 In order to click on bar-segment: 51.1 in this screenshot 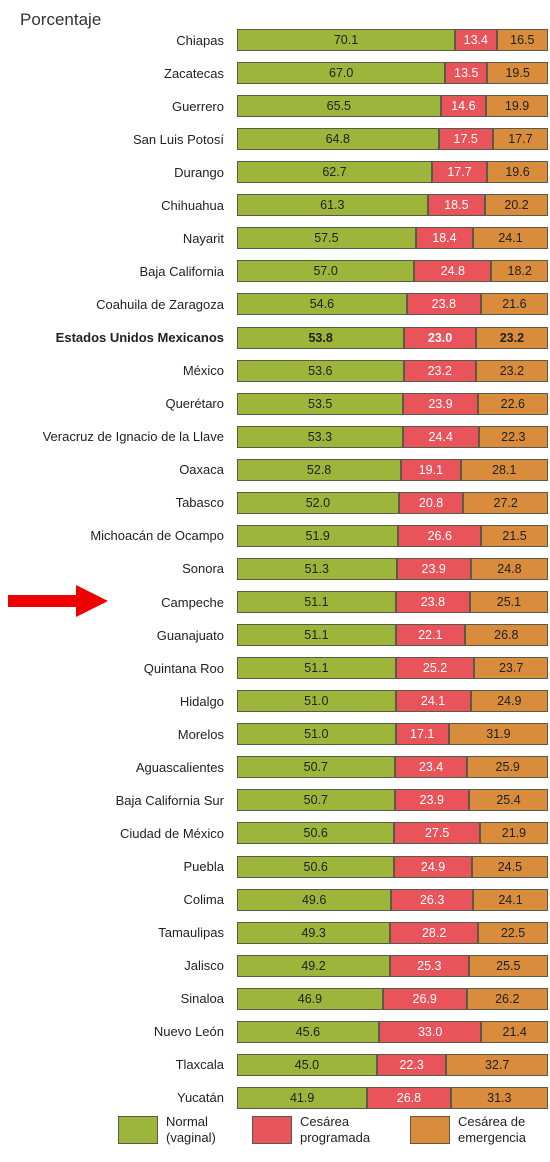, I will do `click(316, 635)`.